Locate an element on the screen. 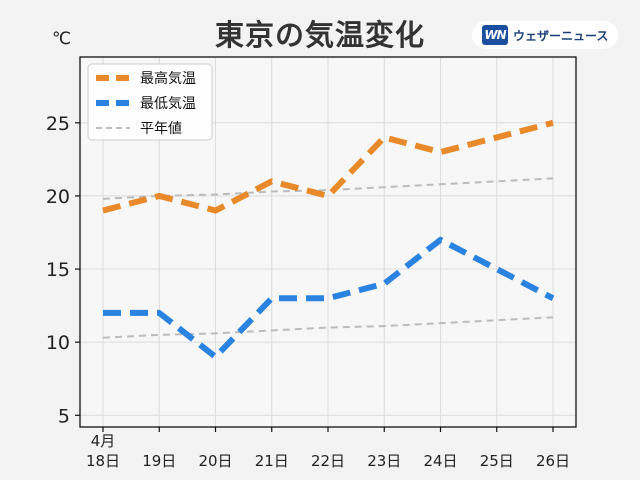 This screenshot has height=480, width=640. x-tick-label: 22日 is located at coordinates (328, 461).